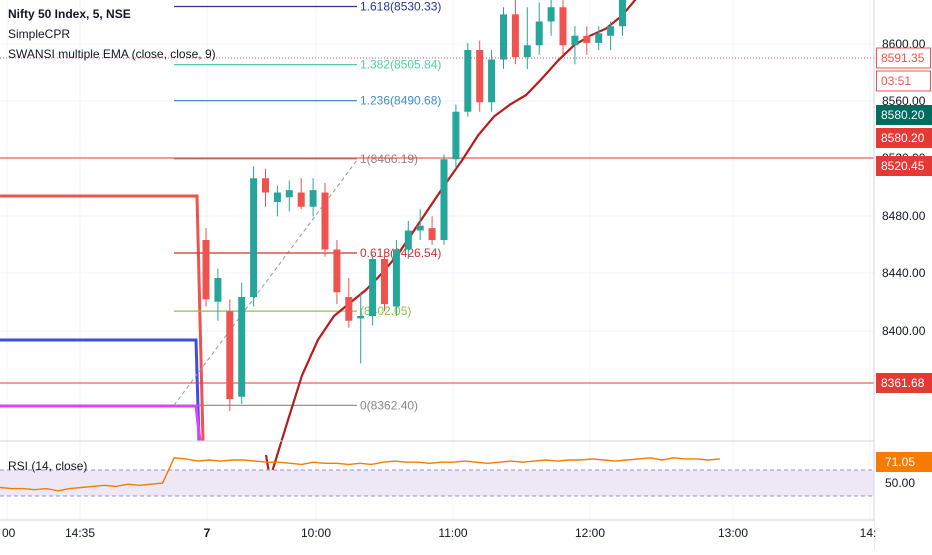  I want to click on price-tag: 8580.20, so click(904, 138).